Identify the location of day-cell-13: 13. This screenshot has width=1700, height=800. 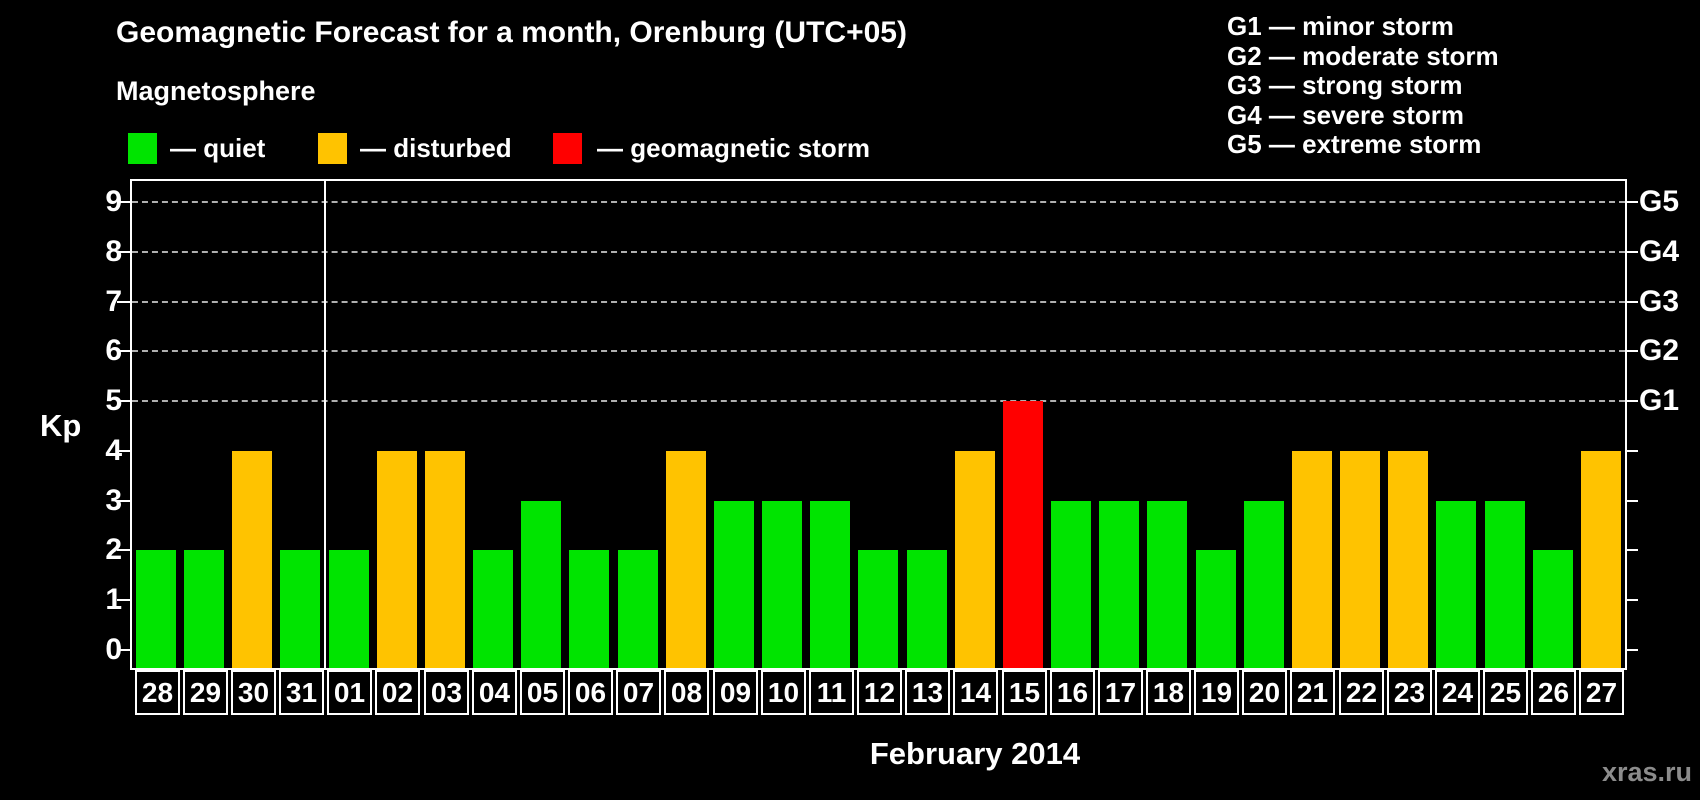
(927, 692).